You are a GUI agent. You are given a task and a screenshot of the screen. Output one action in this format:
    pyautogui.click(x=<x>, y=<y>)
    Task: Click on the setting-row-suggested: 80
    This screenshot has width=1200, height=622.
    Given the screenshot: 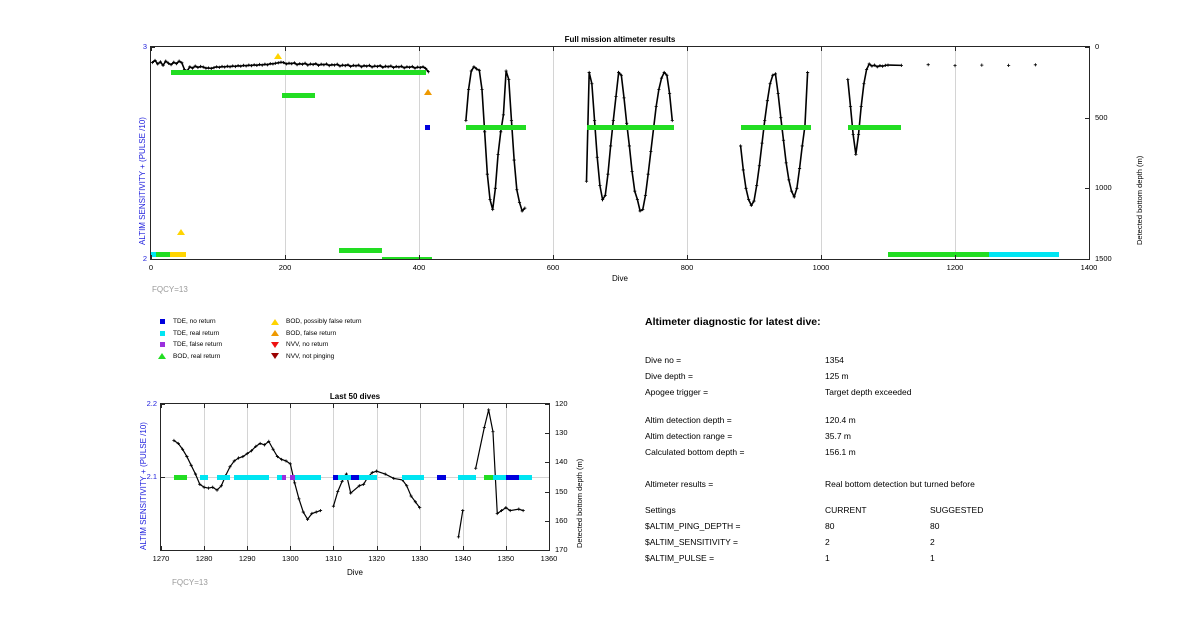 What is the action you would take?
    pyautogui.click(x=935, y=526)
    